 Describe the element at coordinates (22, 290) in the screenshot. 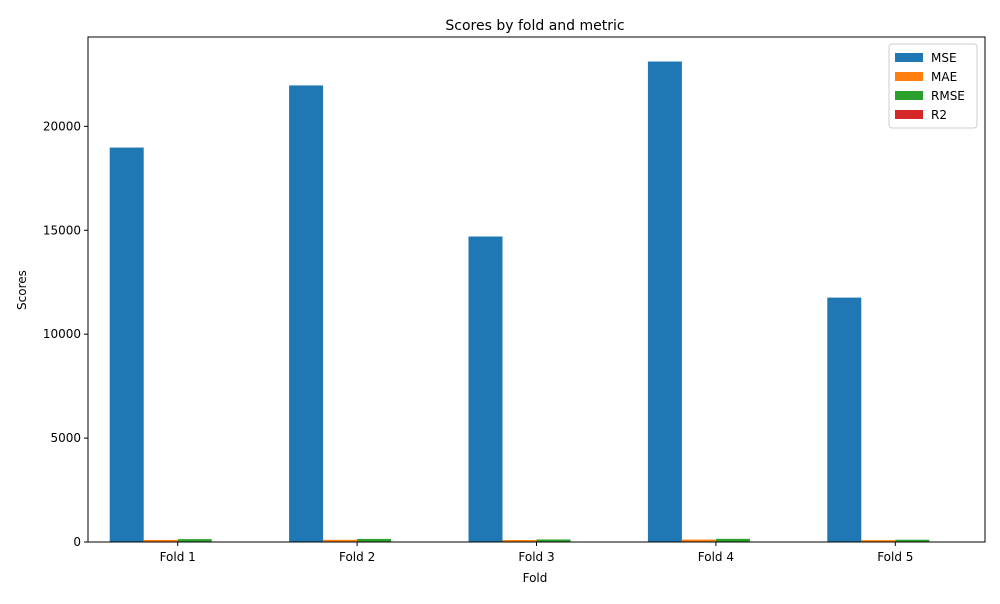

I see `y-axis-label: Scores` at that location.